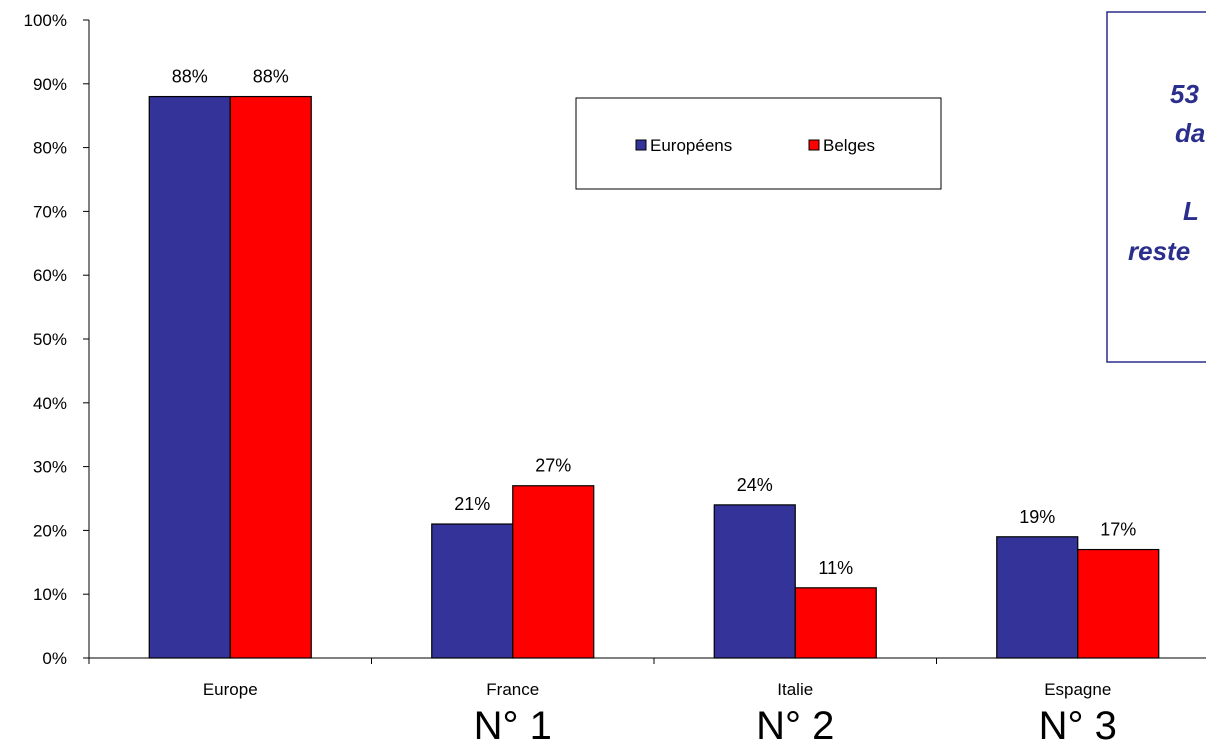  I want to click on y-tick-label: 60%, so click(50, 275).